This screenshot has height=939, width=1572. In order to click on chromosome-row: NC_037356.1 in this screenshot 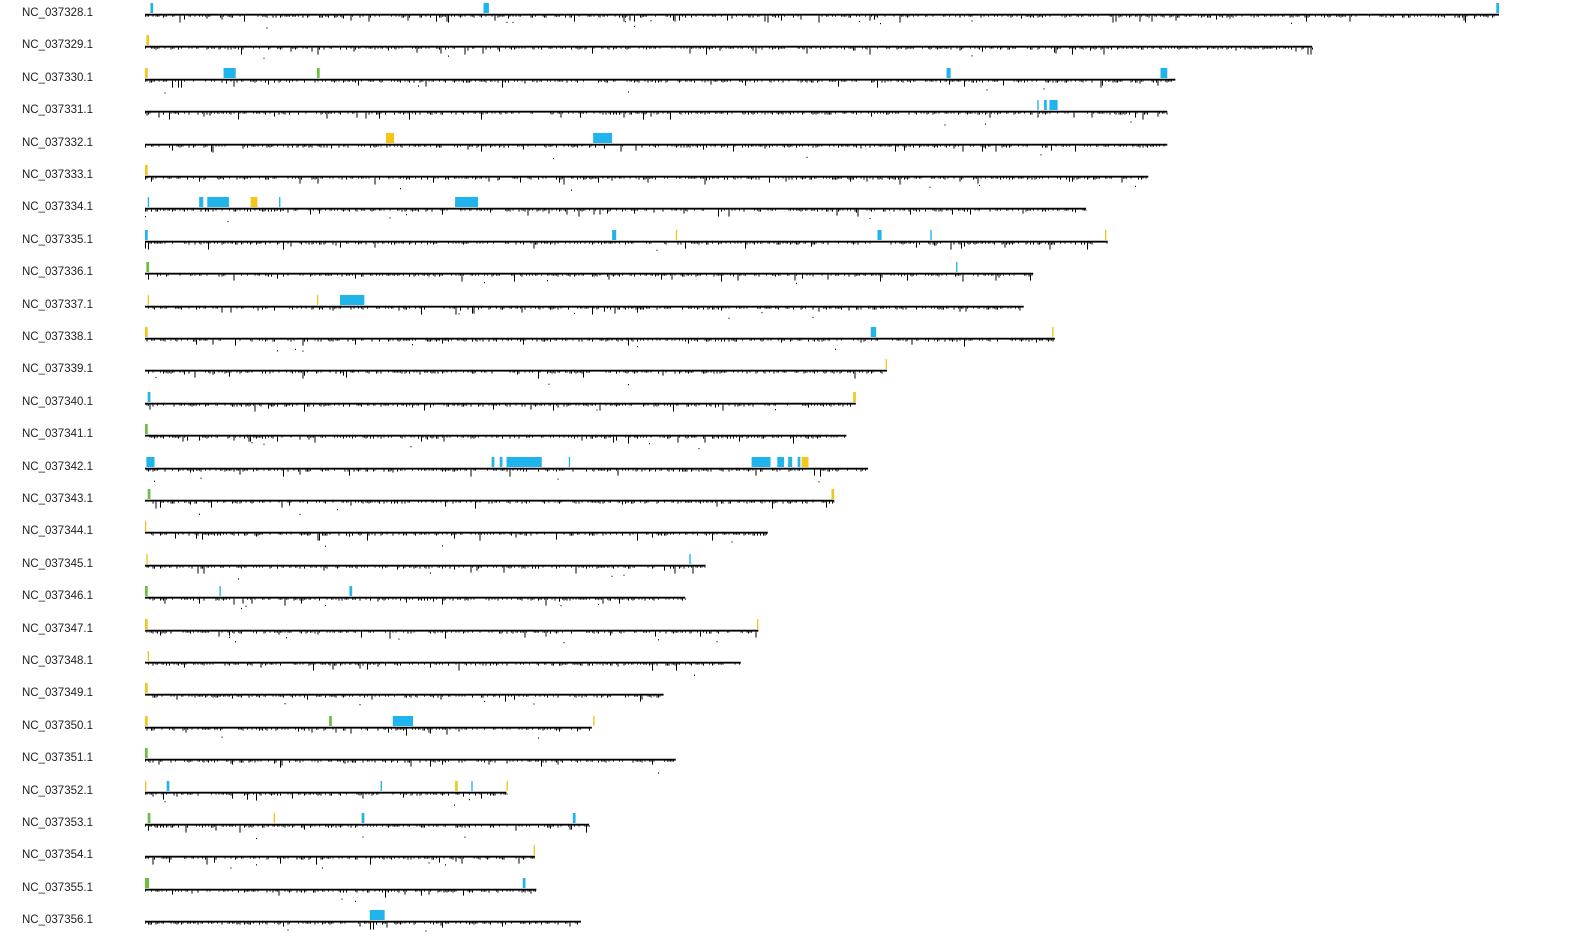, I will do `click(786, 923)`.